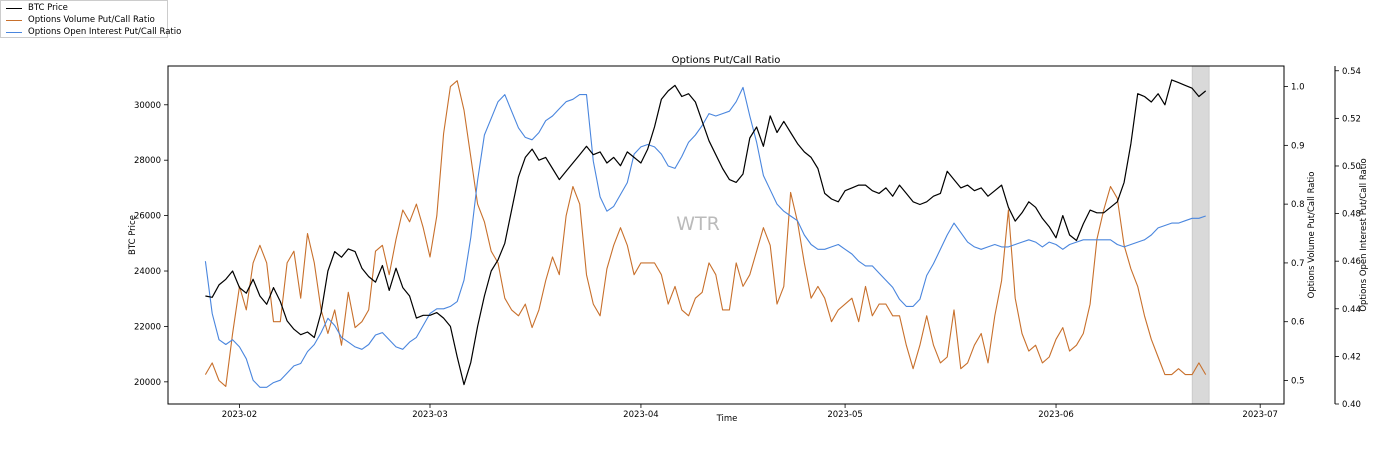 The height and width of the screenshot is (452, 1400). What do you see at coordinates (1351, 215) in the screenshot?
I see `y-right2-tick-label: 0.48` at bounding box center [1351, 215].